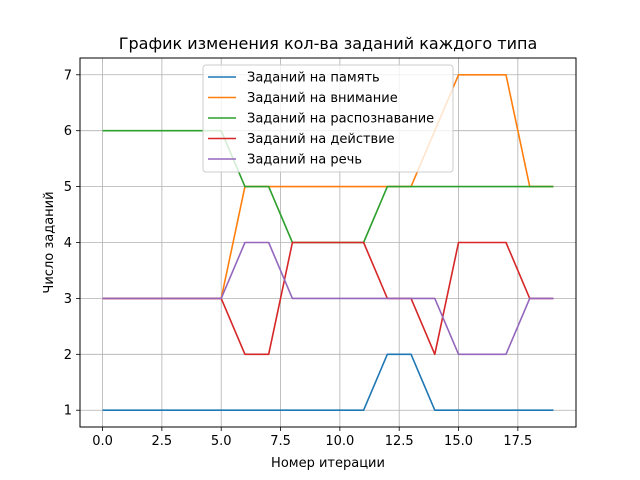 Image resolution: width=640 pixels, height=480 pixels. I want to click on legend-label-4: Заданий на действие, so click(321, 139).